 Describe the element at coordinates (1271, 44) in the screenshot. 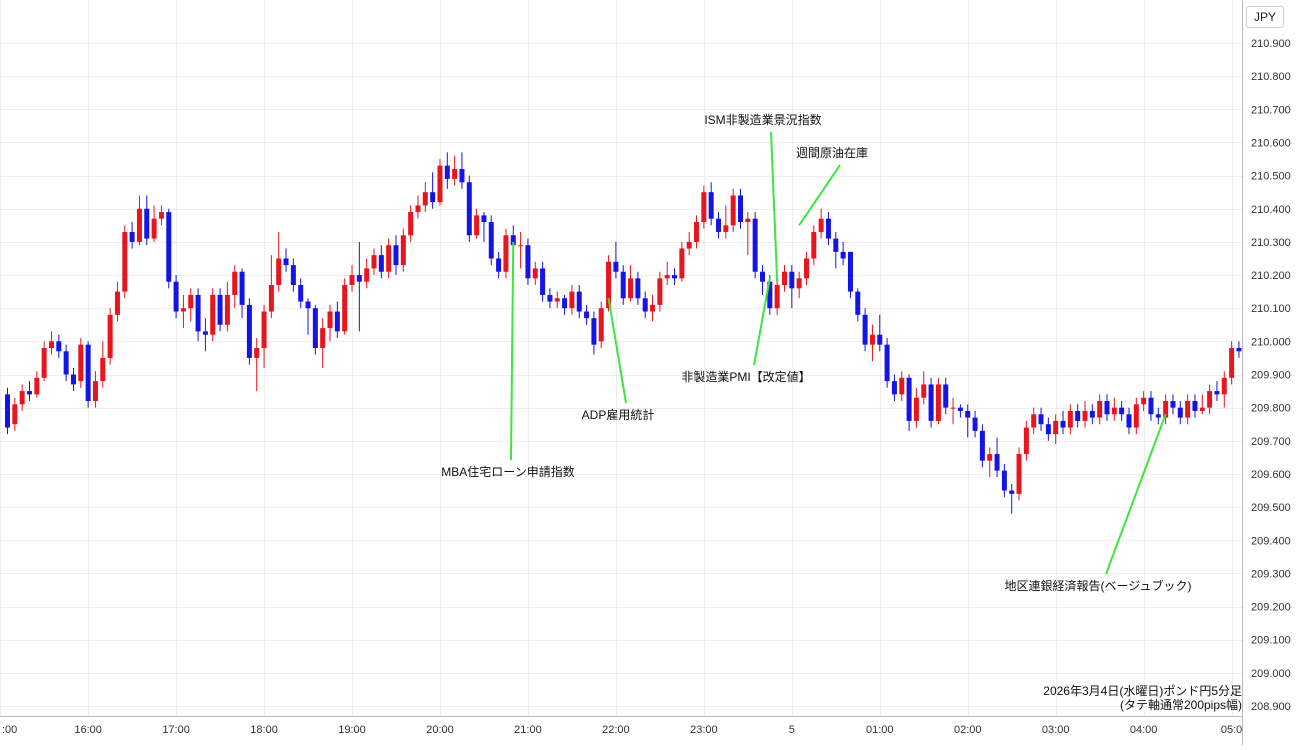

I see `y-tick-label: 210.900` at that location.